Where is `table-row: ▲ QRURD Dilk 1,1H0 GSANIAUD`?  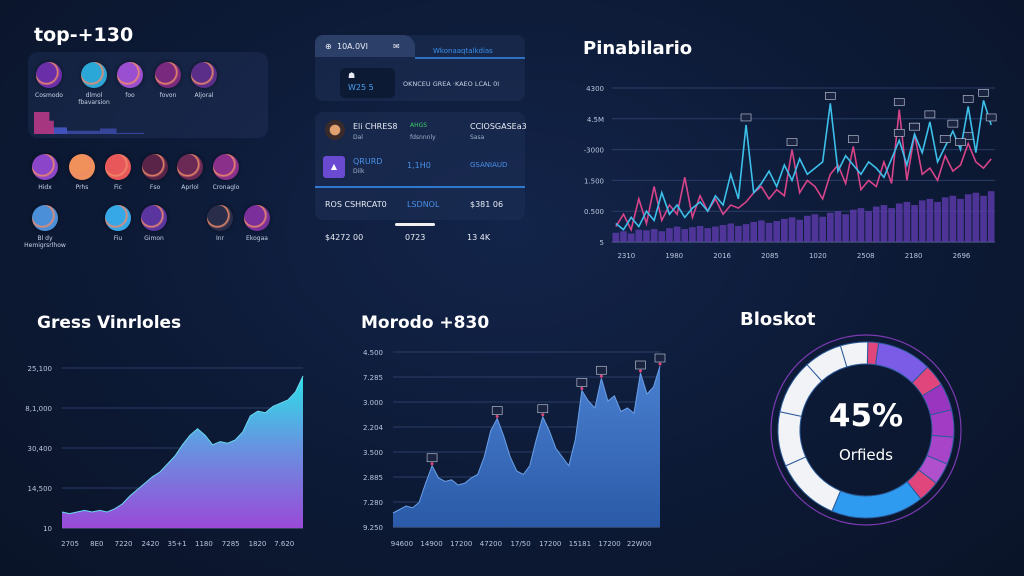 table-row: ▲ QRURD Dilk 1,1H0 GSANIAUD is located at coordinates (420, 169).